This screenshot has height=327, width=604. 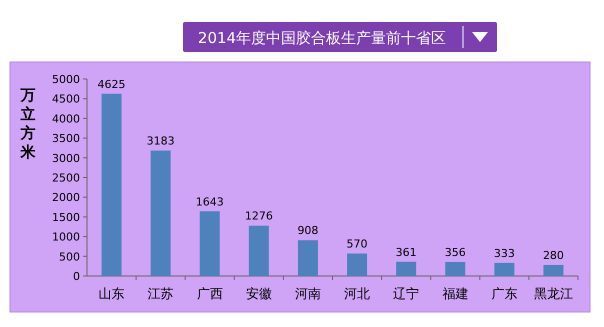 What do you see at coordinates (66, 237) in the screenshot?
I see `y-tick-label: 1000` at bounding box center [66, 237].